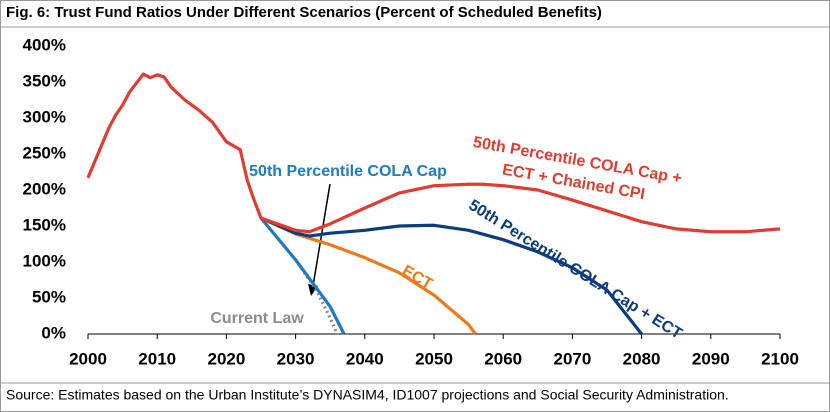 The height and width of the screenshot is (412, 830). What do you see at coordinates (44, 224) in the screenshot?
I see `y-tick-label: 150%` at bounding box center [44, 224].